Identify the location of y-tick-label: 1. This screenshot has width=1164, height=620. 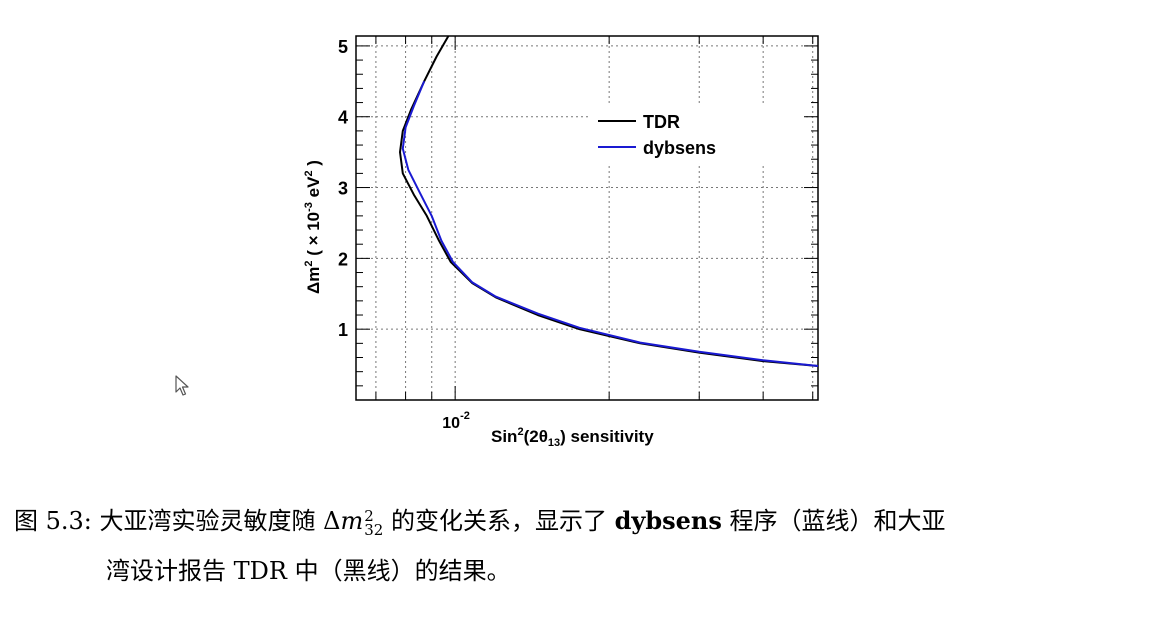
(343, 330).